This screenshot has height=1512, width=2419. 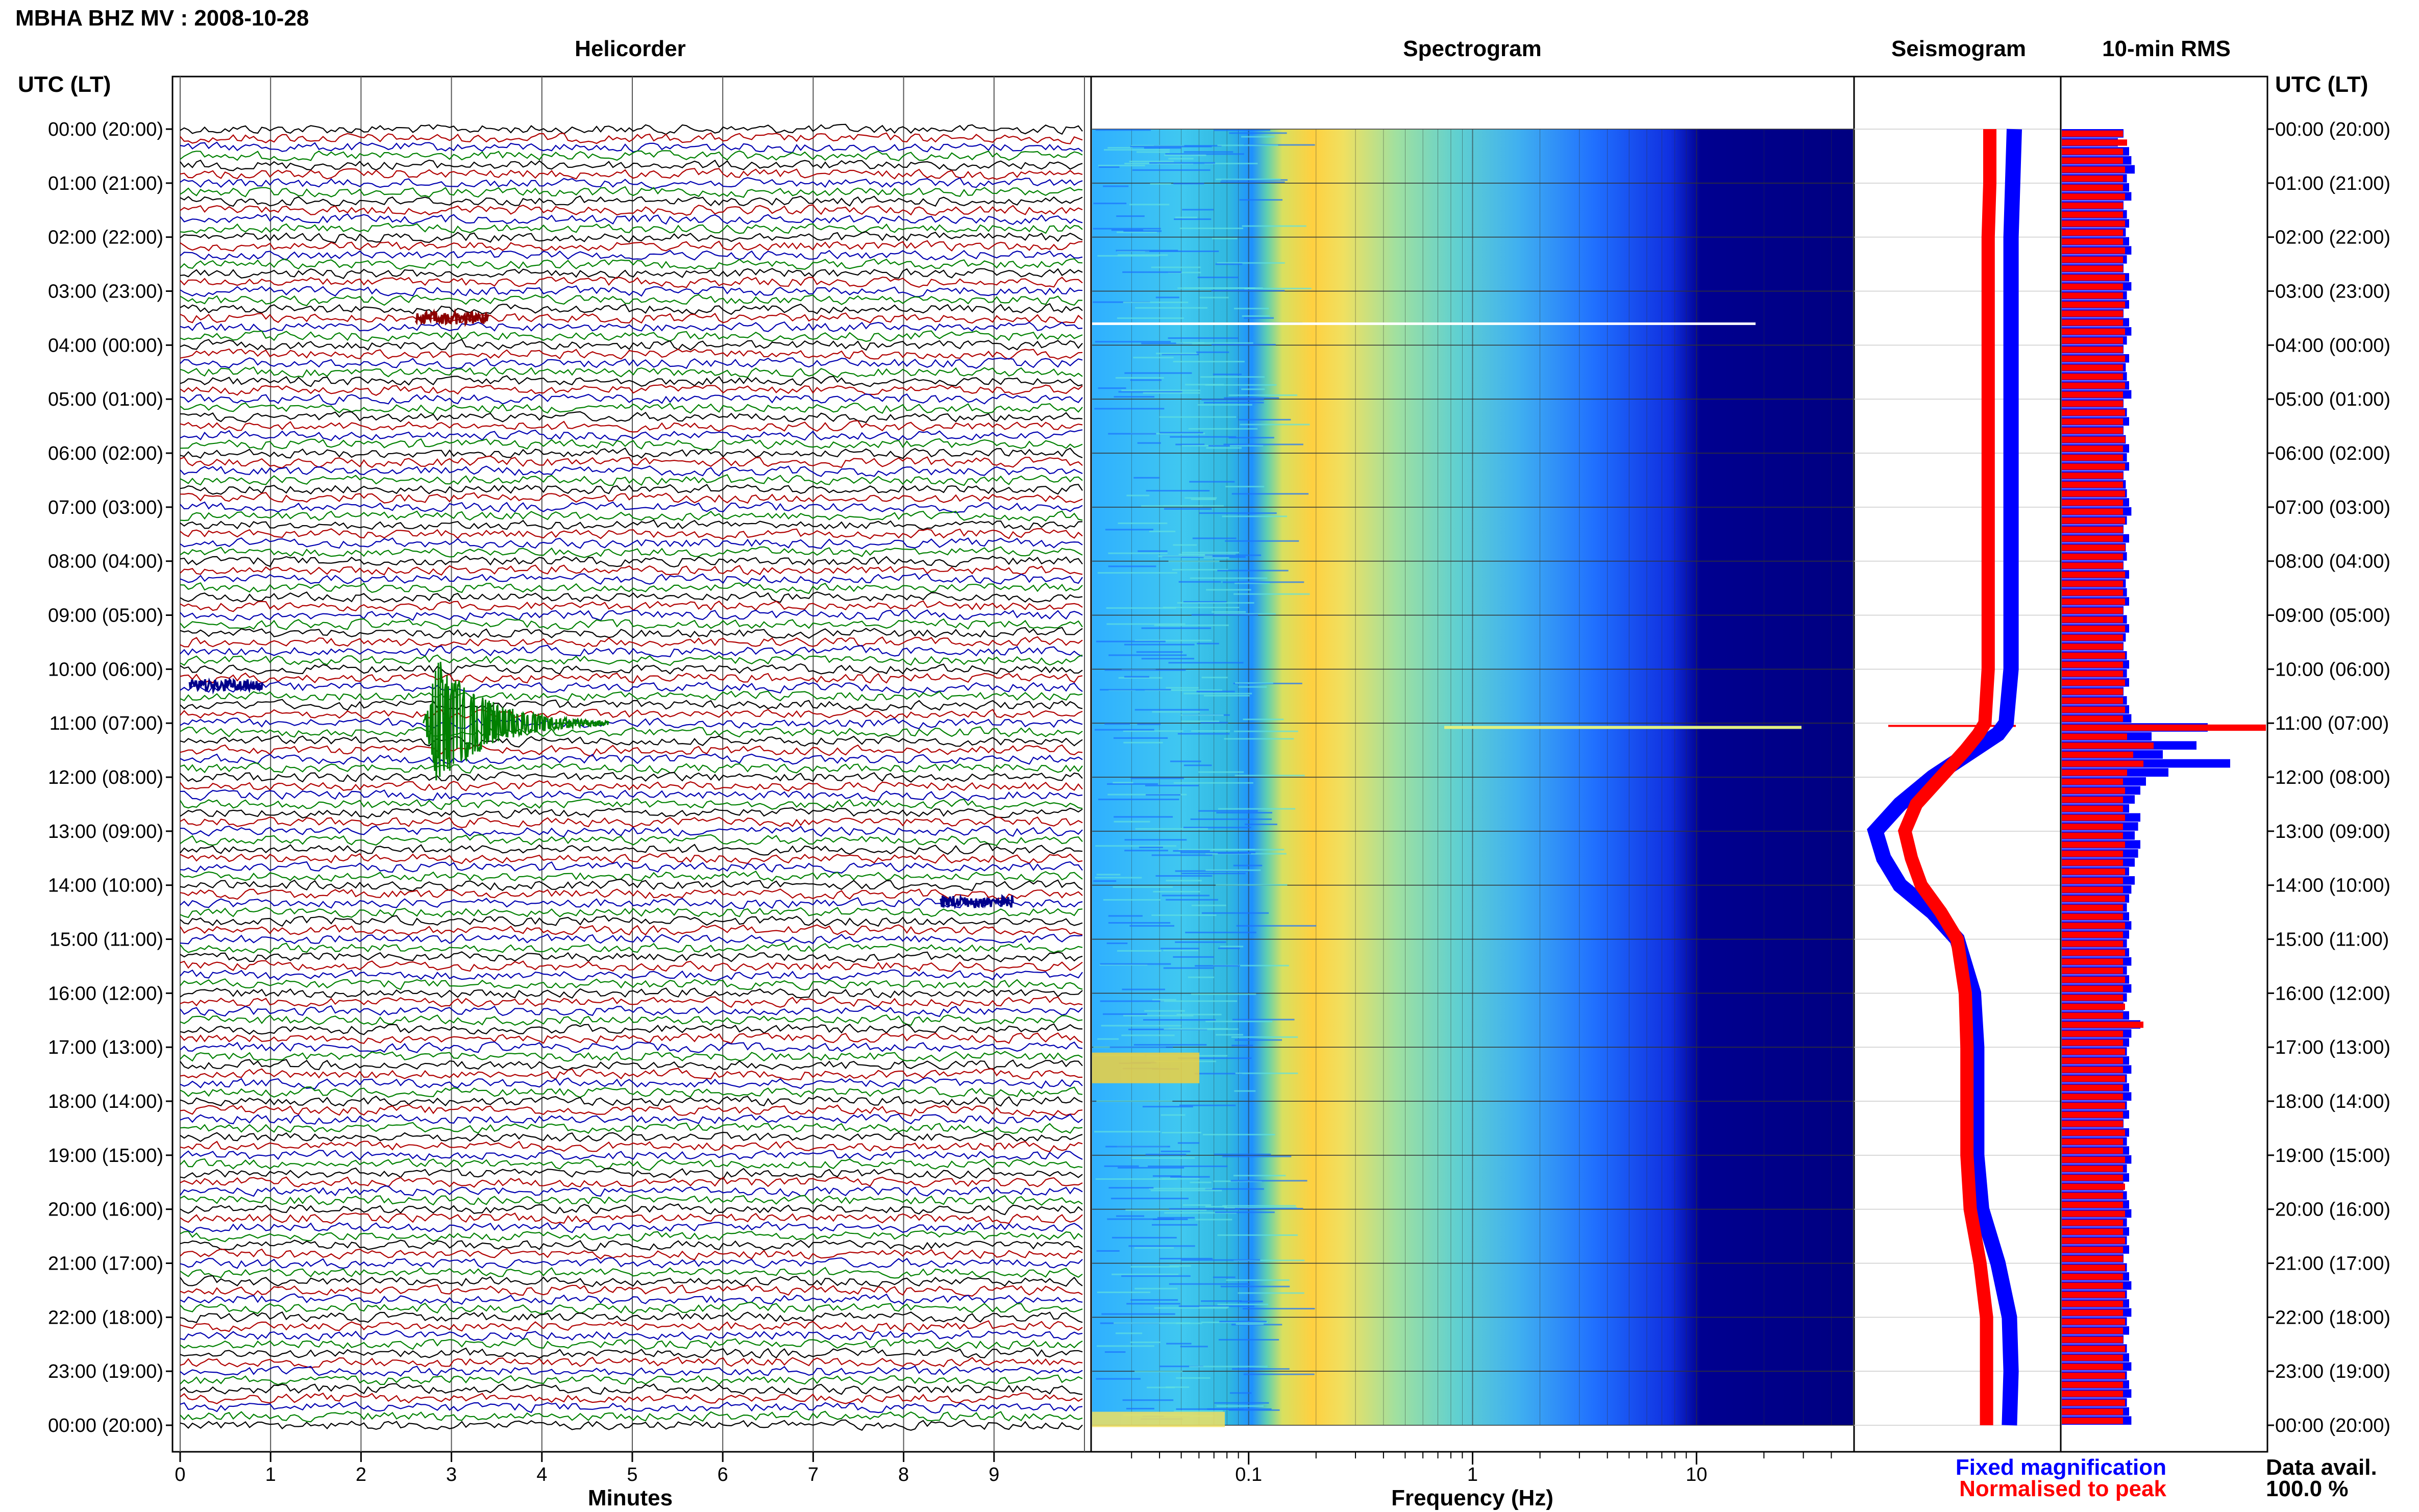 What do you see at coordinates (1424, 323) in the screenshot?
I see `spectrogram-gap-line` at bounding box center [1424, 323].